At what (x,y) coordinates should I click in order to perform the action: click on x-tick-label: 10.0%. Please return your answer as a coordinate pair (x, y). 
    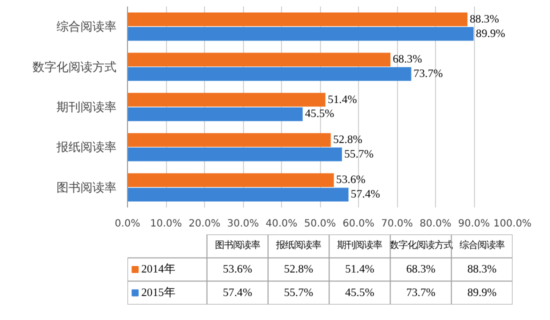
    Looking at the image, I should click on (166, 224).